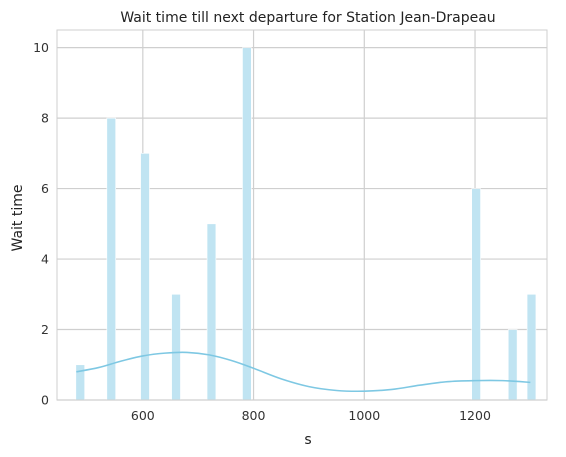 The width and height of the screenshot is (566, 457). What do you see at coordinates (303, 372) in the screenshot?
I see `kde-curve` at bounding box center [303, 372].